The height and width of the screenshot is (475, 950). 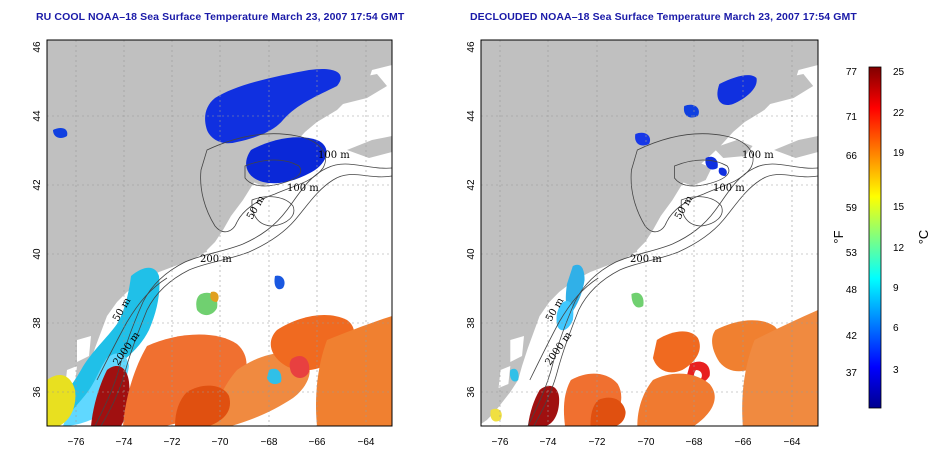 I want to click on f-tick: 77, so click(x=852, y=72).